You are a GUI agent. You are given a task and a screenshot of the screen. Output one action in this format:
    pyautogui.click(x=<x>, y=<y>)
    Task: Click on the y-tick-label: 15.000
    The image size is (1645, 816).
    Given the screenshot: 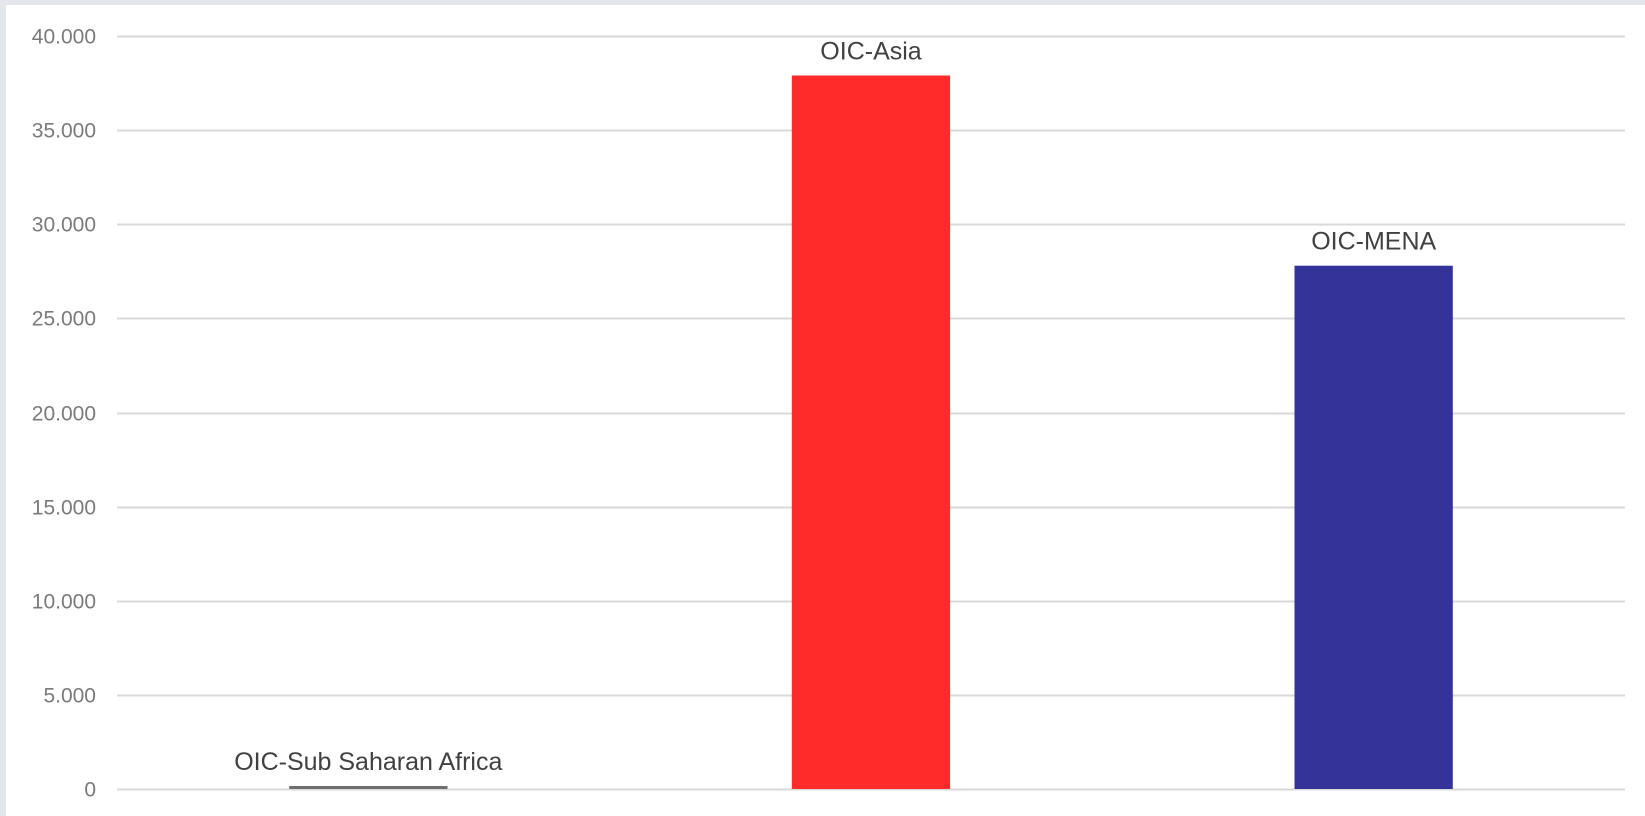 What is the action you would take?
    pyautogui.click(x=64, y=508)
    